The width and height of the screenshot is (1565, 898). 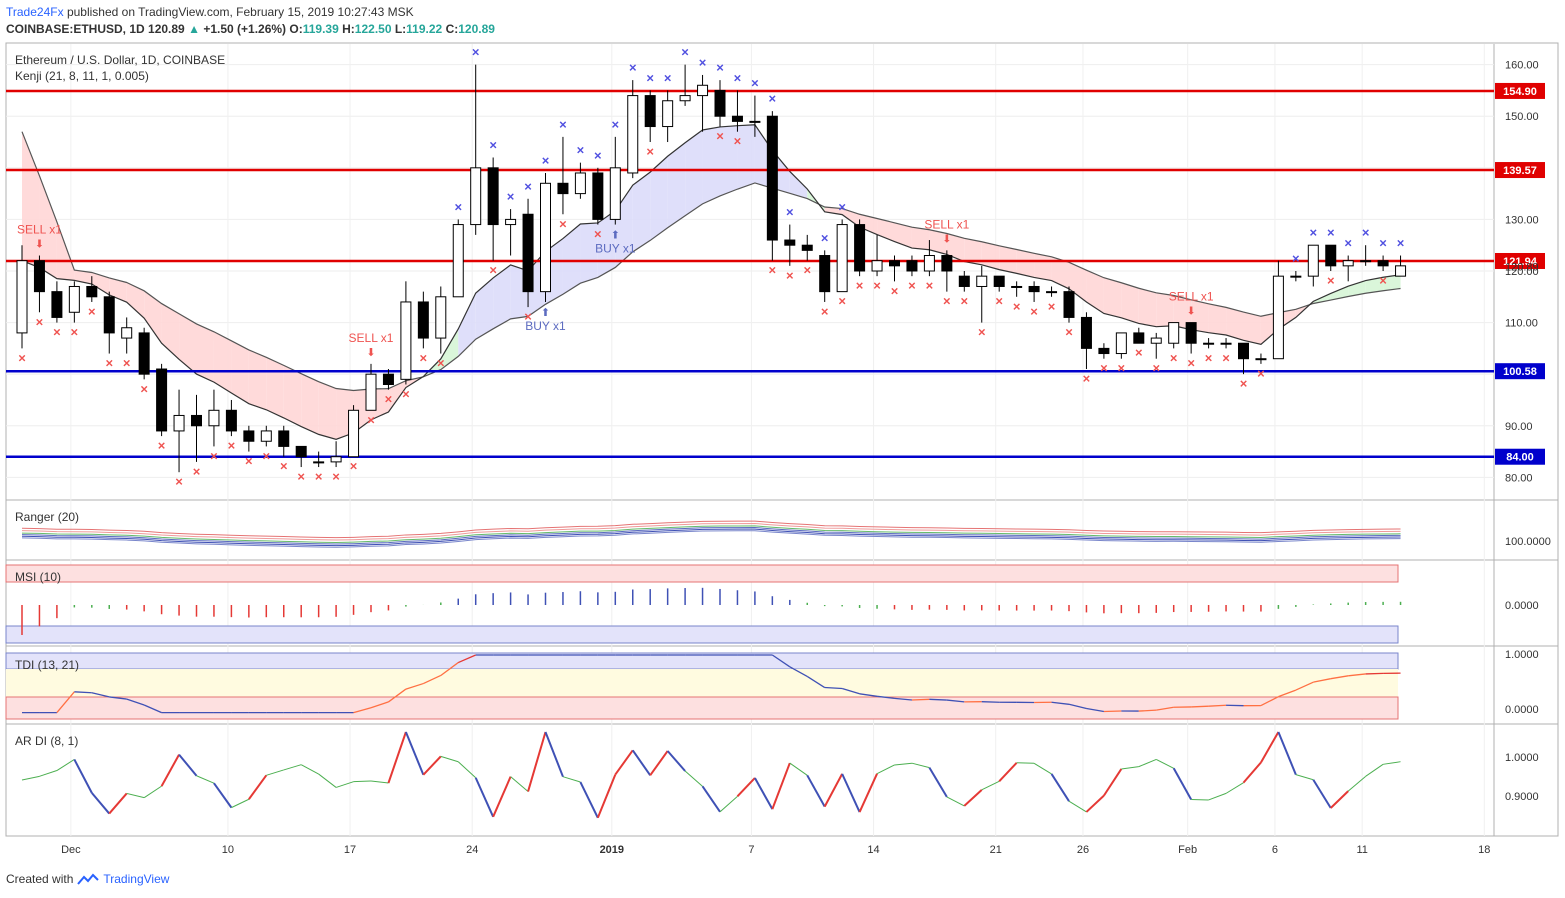 What do you see at coordinates (47, 517) in the screenshot?
I see `ranger-title: Ranger (20)` at bounding box center [47, 517].